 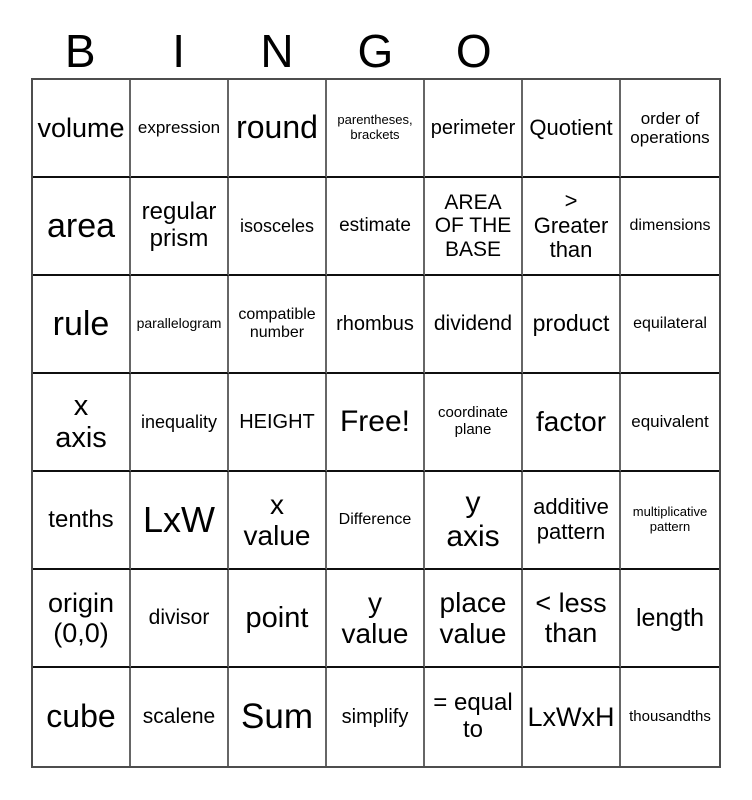 What do you see at coordinates (474, 325) in the screenshot?
I see `bingo-cell: dividend` at bounding box center [474, 325].